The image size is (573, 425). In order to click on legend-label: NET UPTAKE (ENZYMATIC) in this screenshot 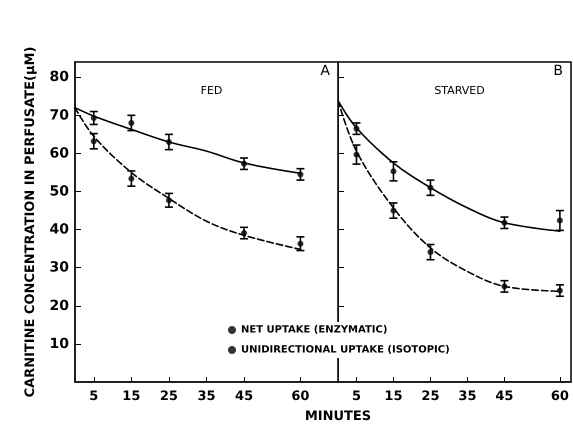, I will do `click(314, 330)`.